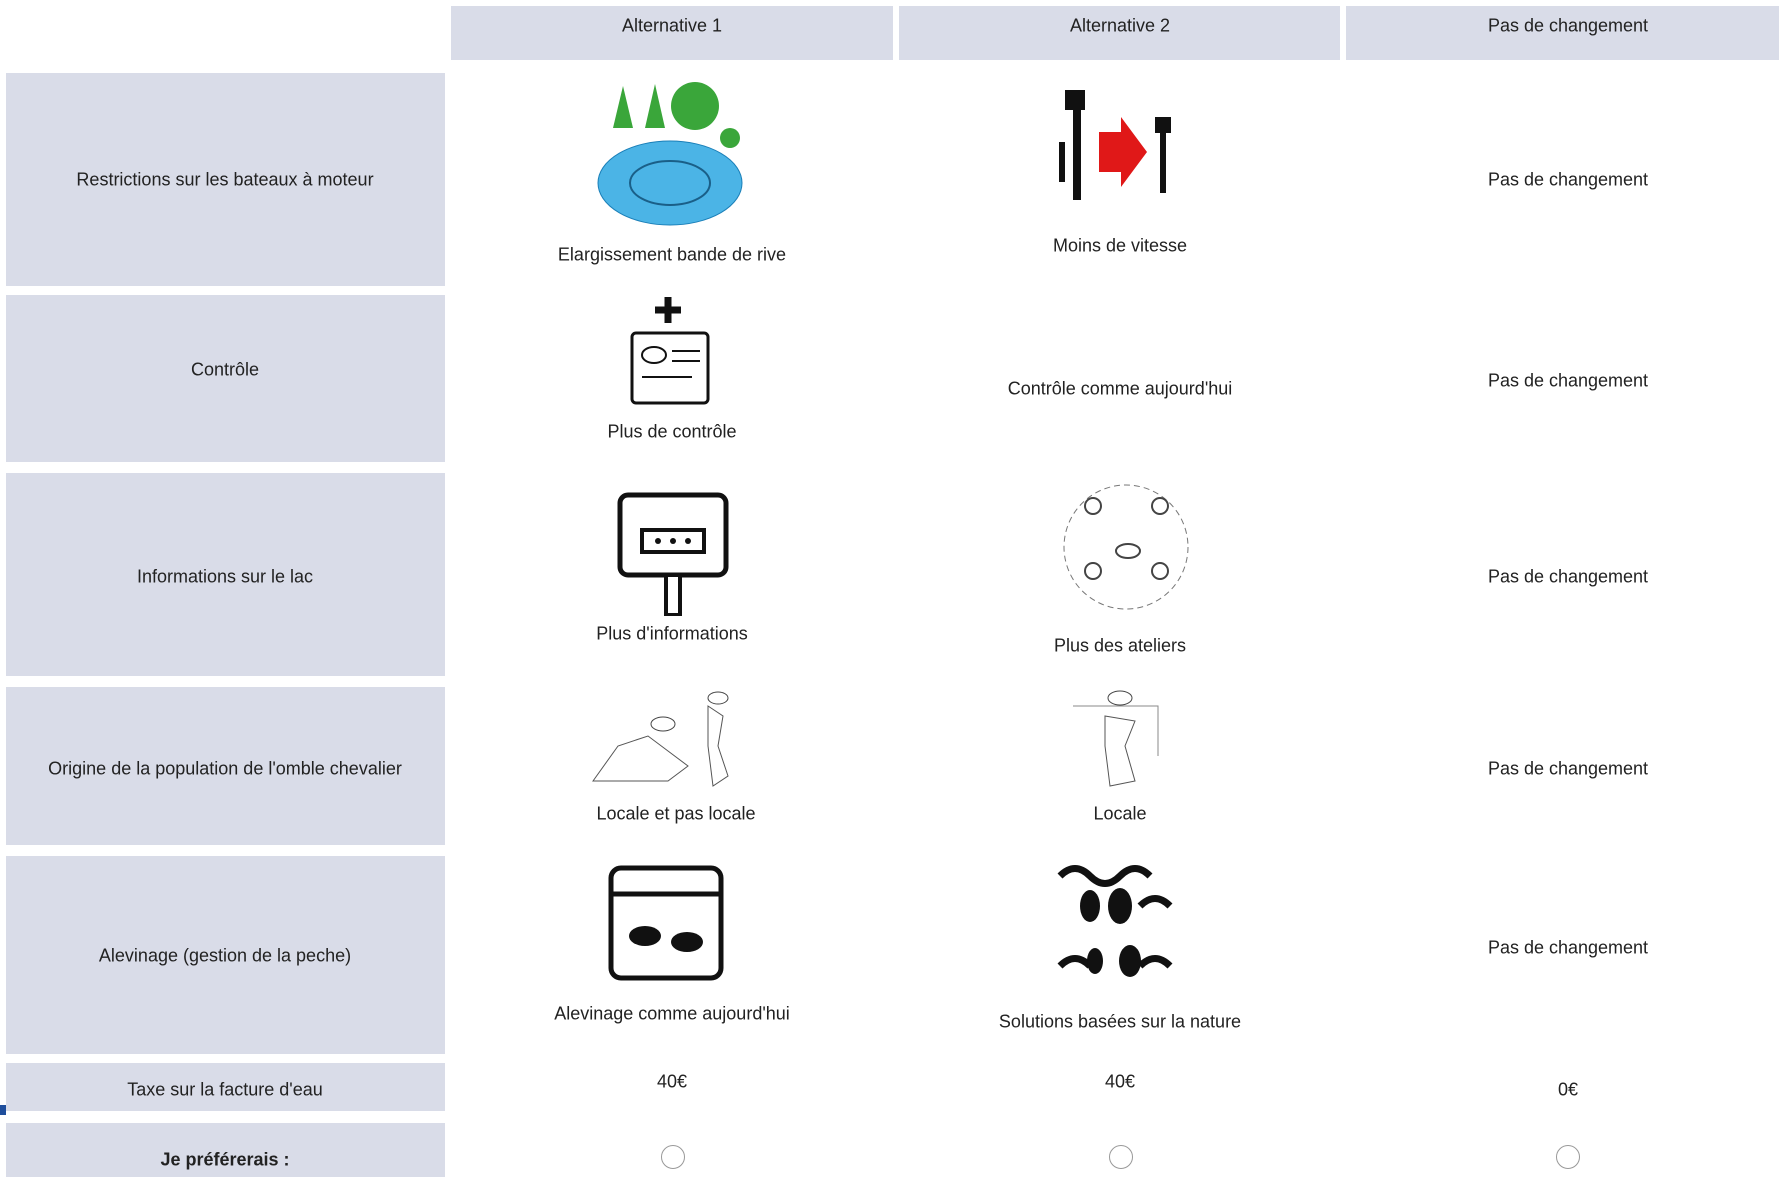 The width and height of the screenshot is (1779, 1177). What do you see at coordinates (1120, 25) in the screenshot?
I see `column-header: Alternative 2` at bounding box center [1120, 25].